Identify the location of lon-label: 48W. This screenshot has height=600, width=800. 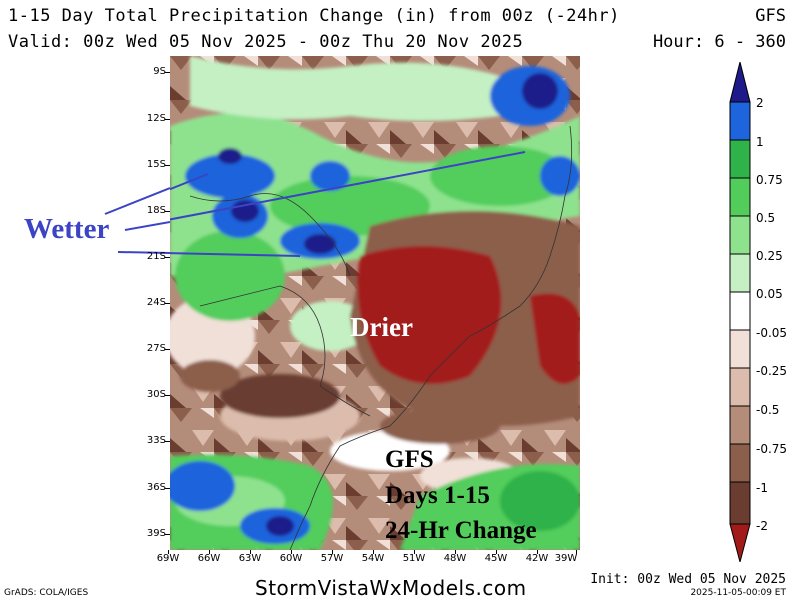
(455, 558).